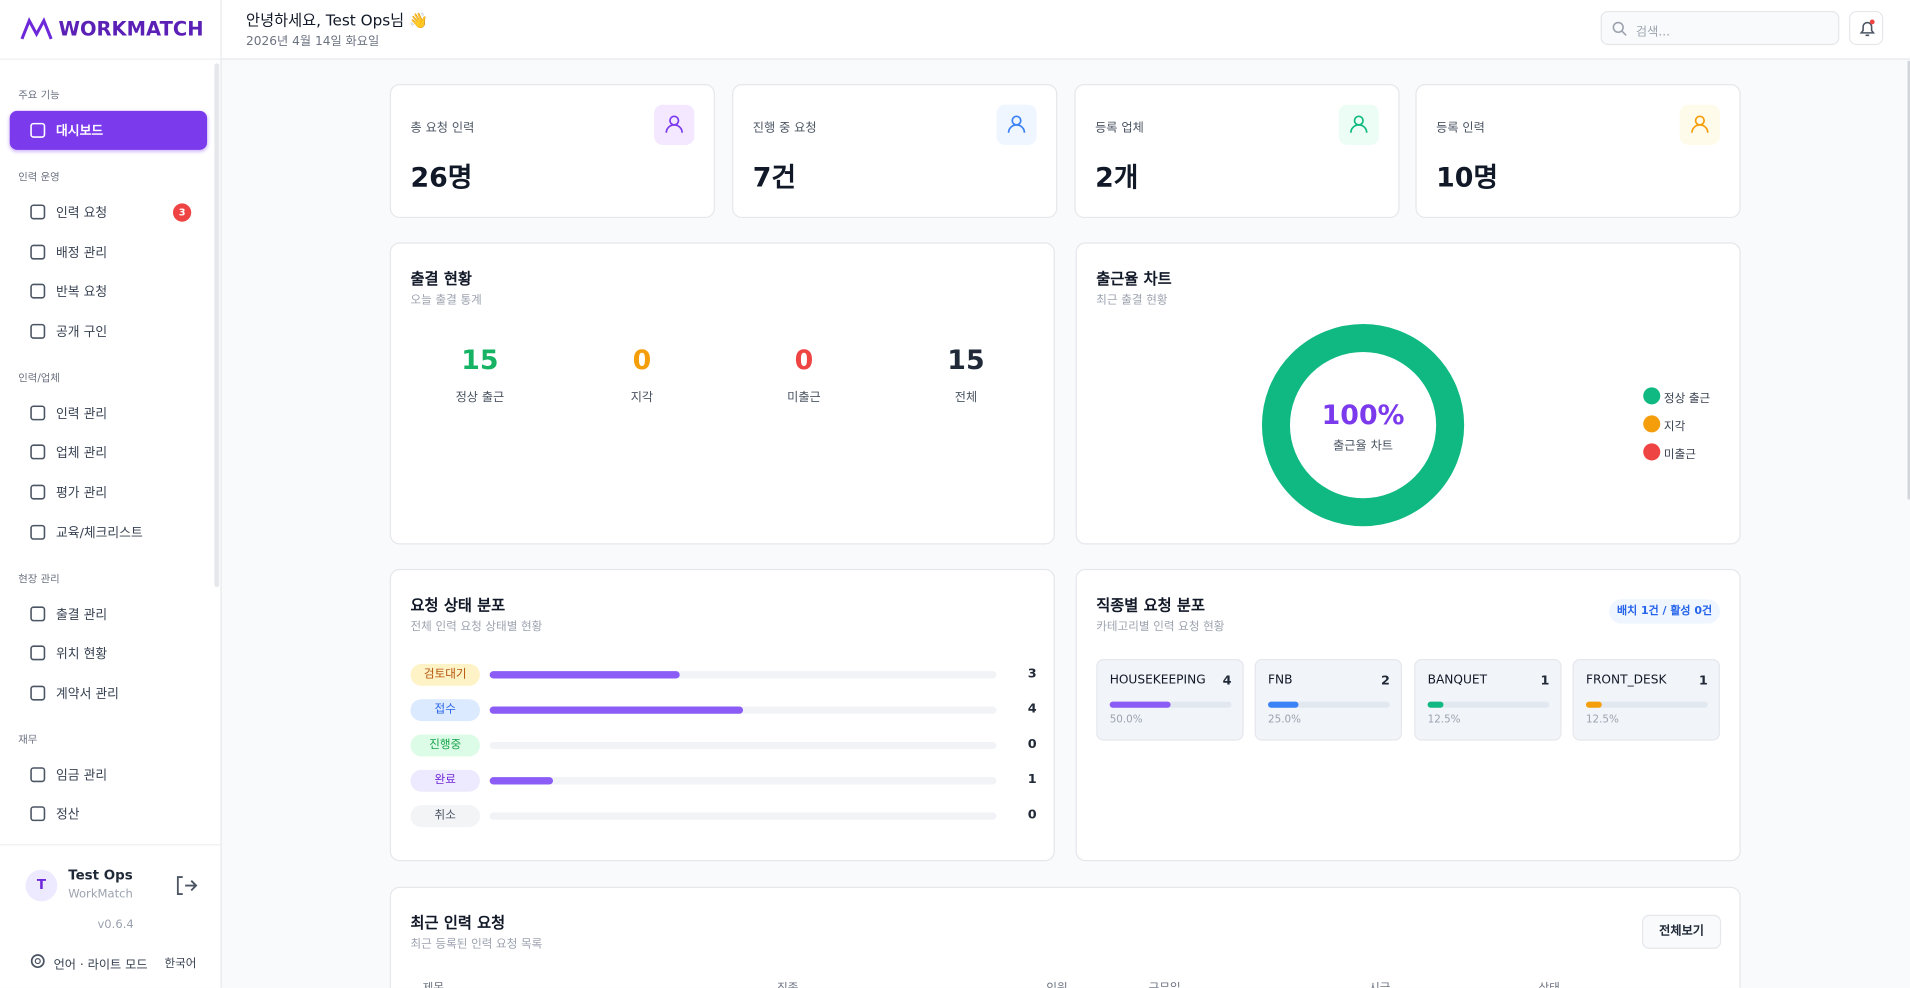 The image size is (1910, 988). Describe the element at coordinates (82, 493) in the screenshot. I see `nav-label: 평가 관리` at that location.